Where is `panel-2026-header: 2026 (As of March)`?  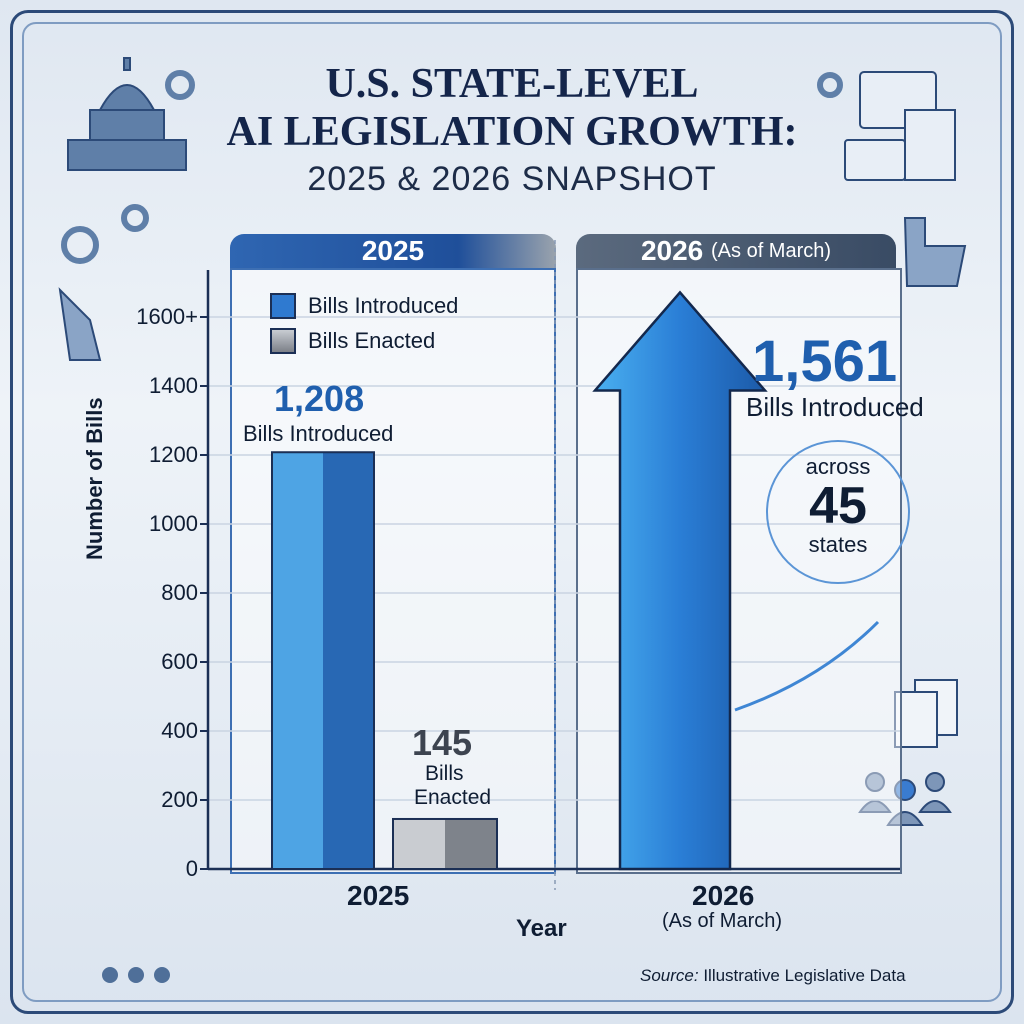 panel-2026-header: 2026 (As of March) is located at coordinates (736, 251).